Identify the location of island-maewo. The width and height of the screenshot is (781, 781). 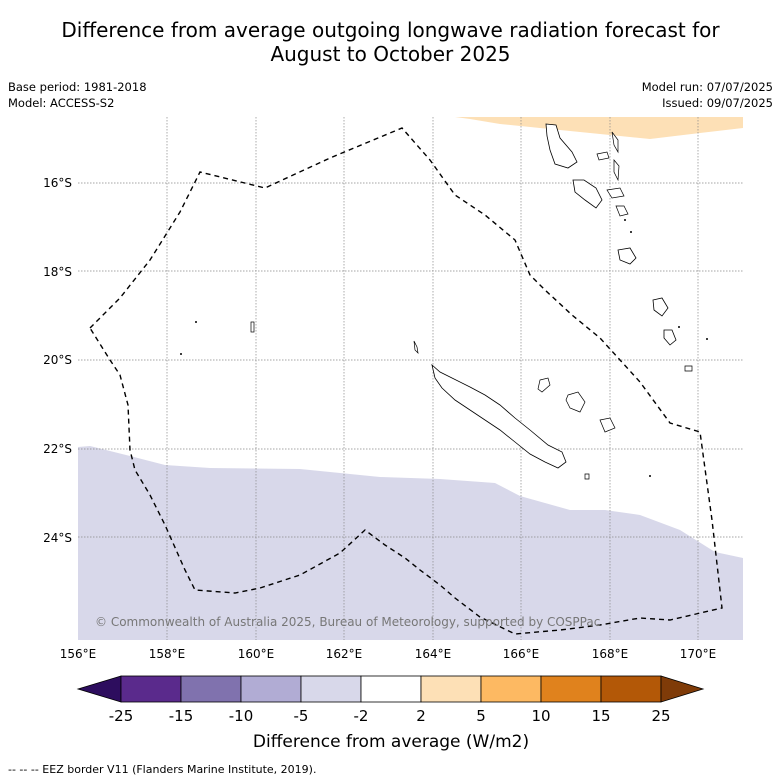
(615, 142).